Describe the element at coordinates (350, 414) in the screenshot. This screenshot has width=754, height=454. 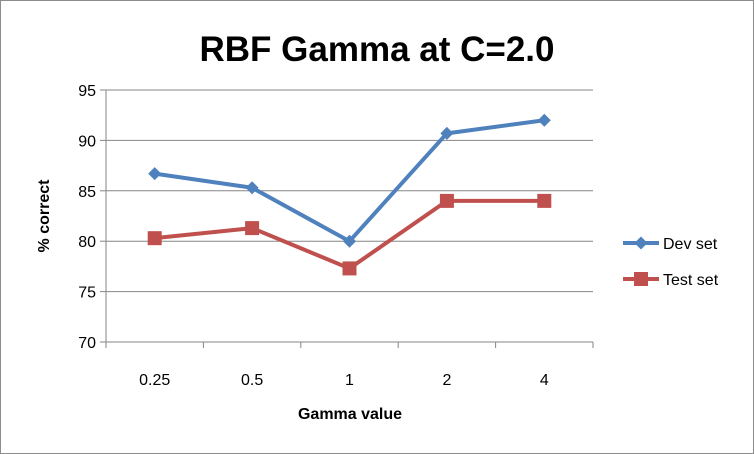
I see `x-axis-title: Gamma value` at that location.